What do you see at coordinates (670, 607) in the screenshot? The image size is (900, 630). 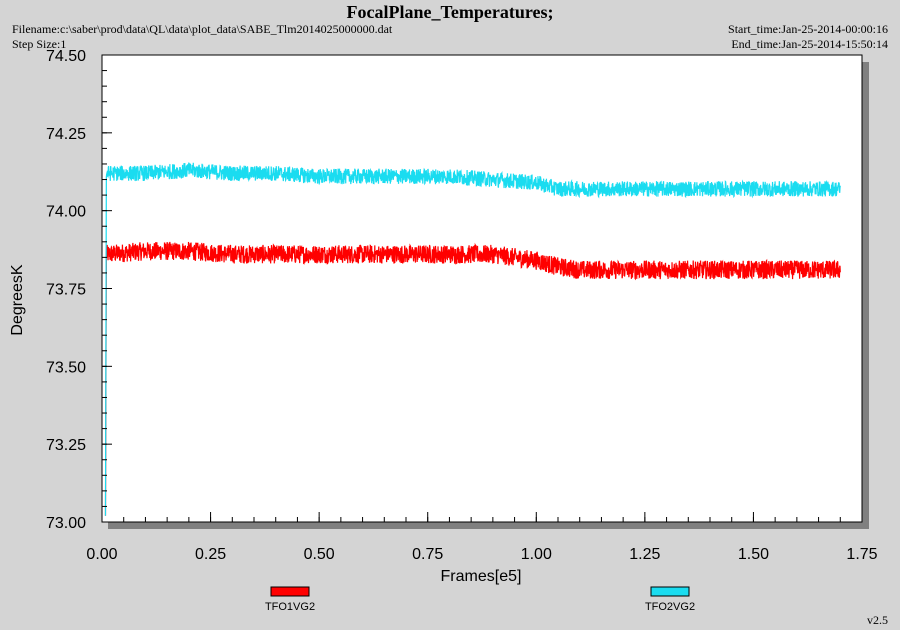 I see `legend-label-tfo2vg2: TFO2VG2` at bounding box center [670, 607].